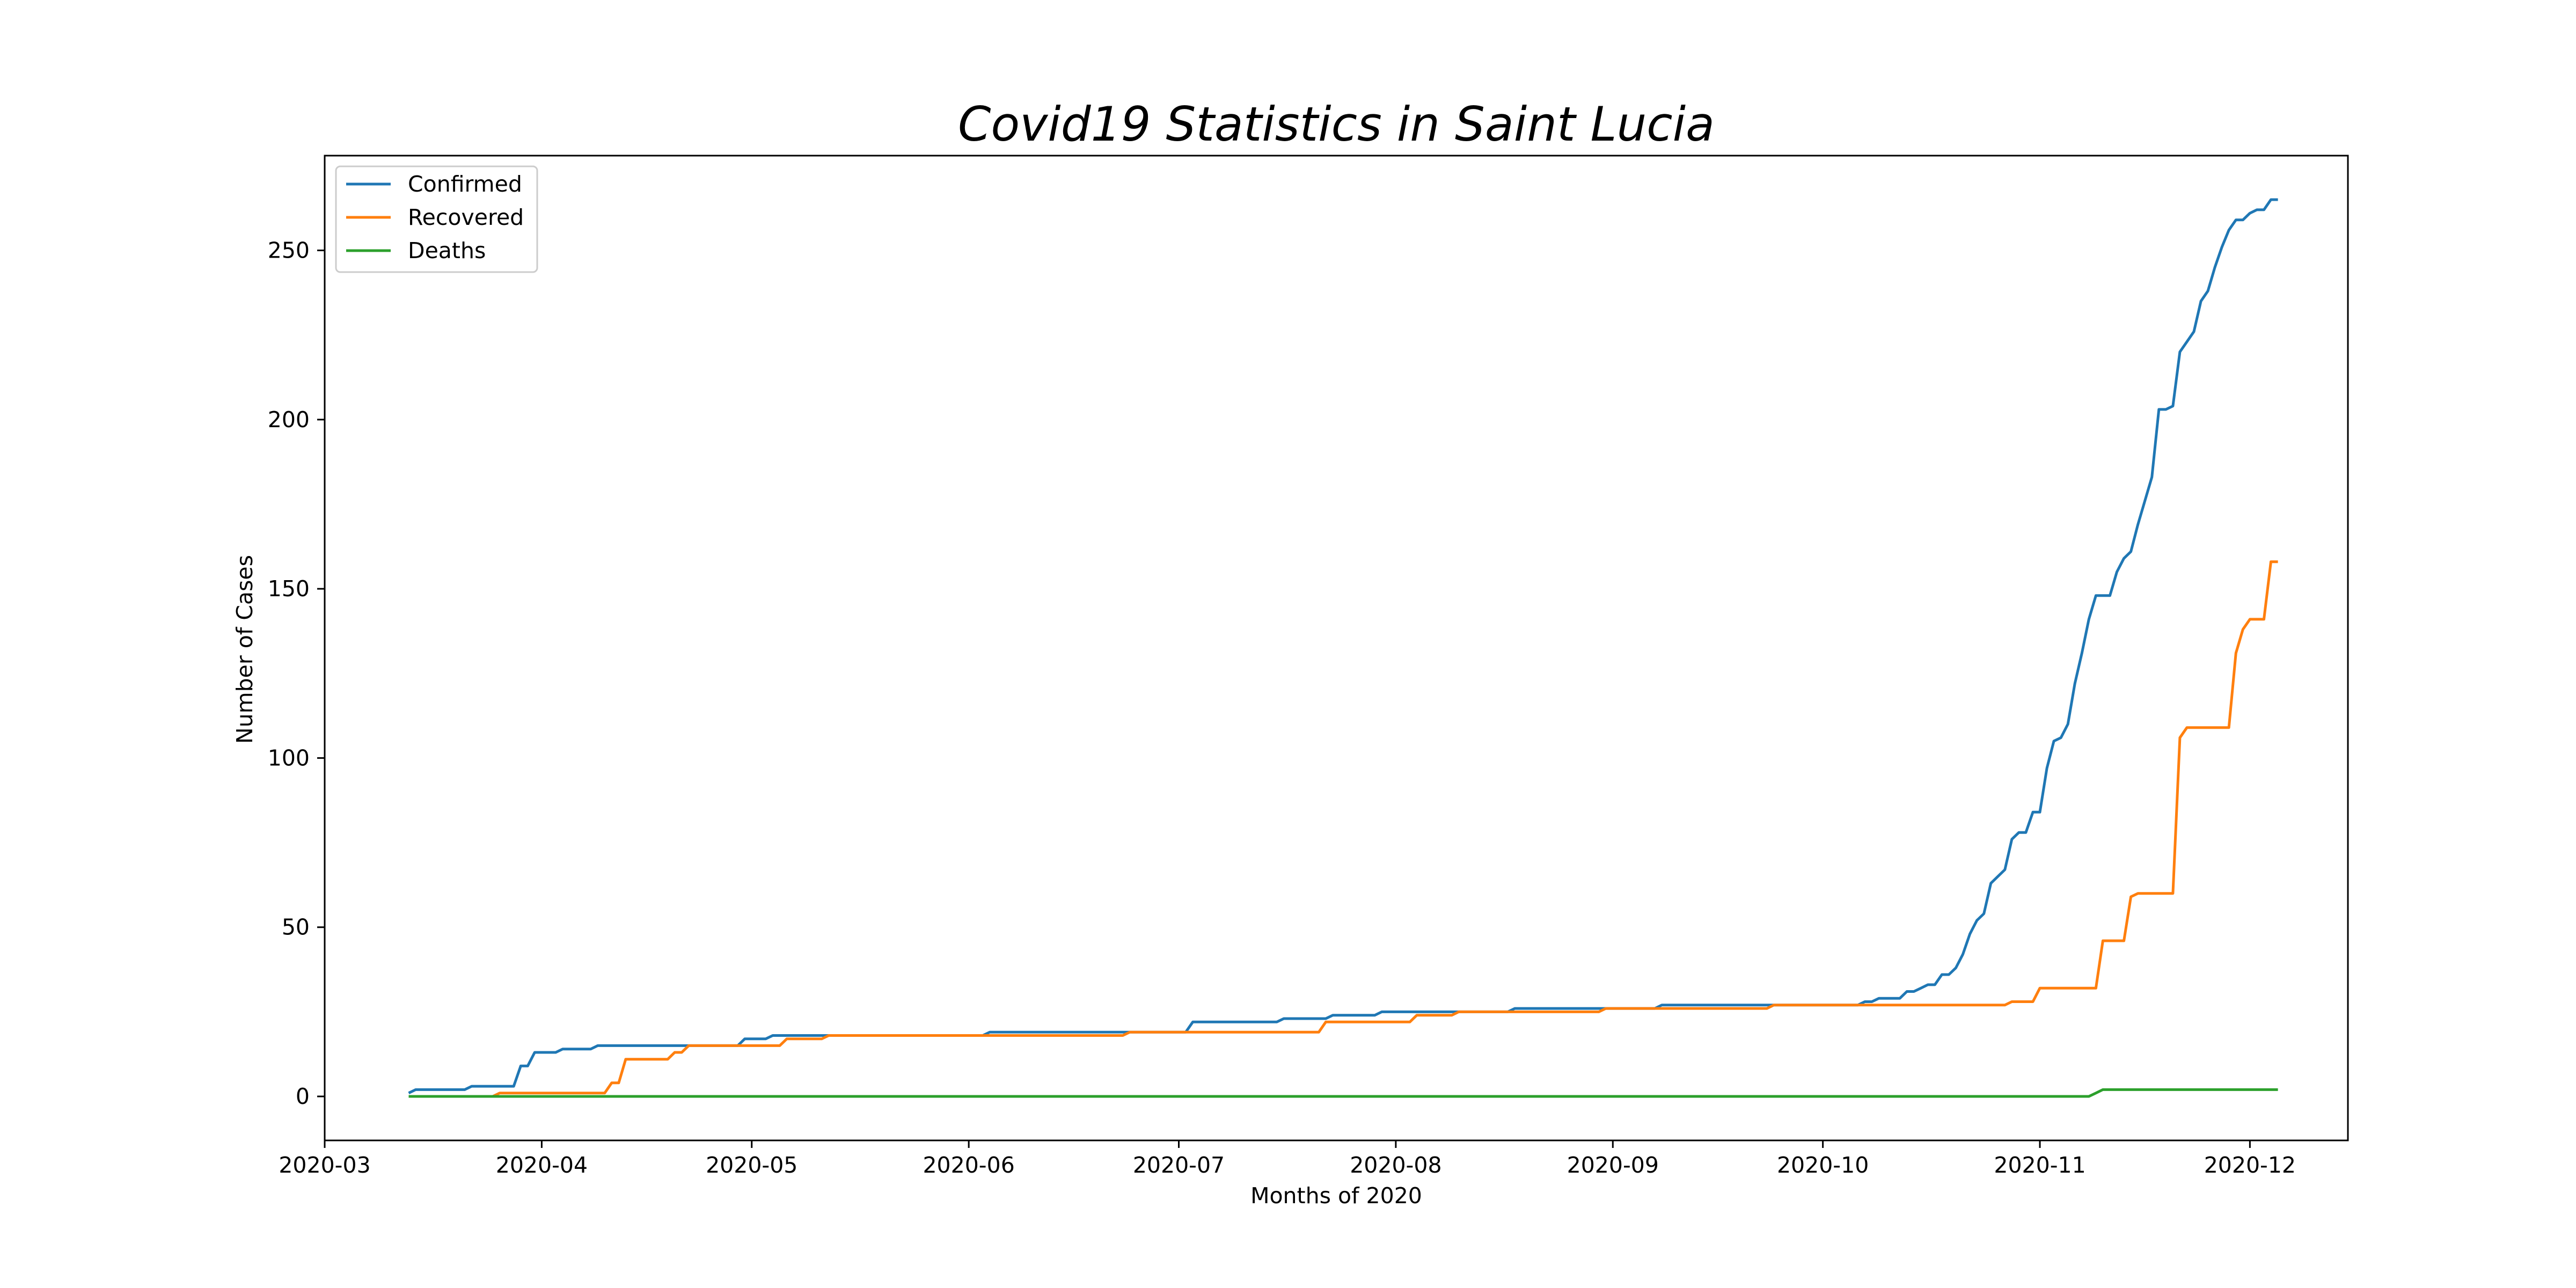  Describe the element at coordinates (289, 589) in the screenshot. I see `y-tick-label: 150` at that location.